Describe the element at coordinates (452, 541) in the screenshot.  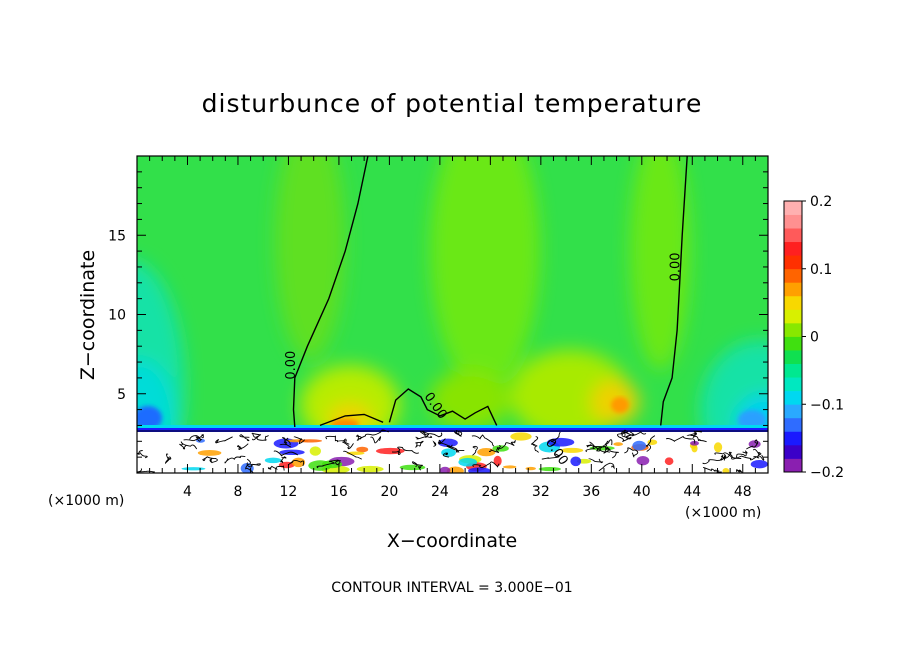
I see `x-axis-label: X−coordinate` at that location.